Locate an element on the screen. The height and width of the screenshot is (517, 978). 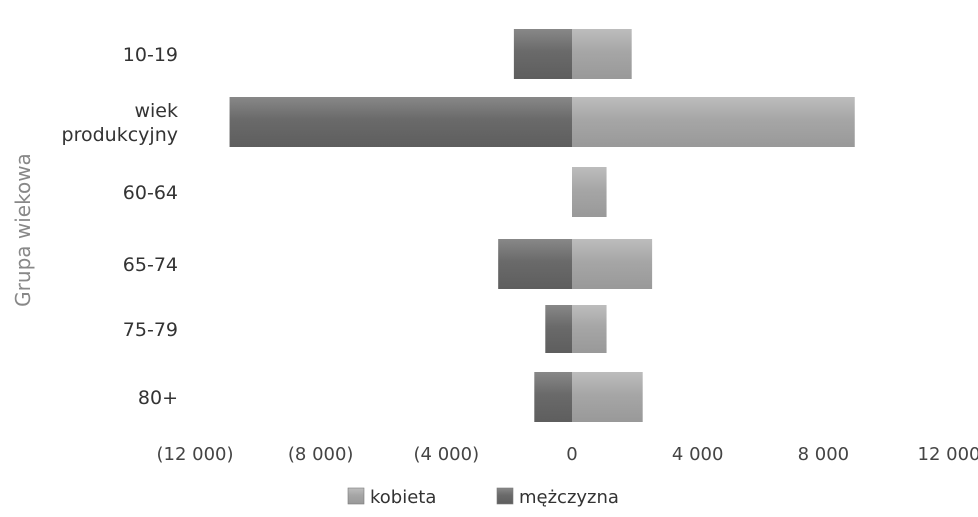
legend-label-kobieta: kobieta is located at coordinates (403, 497).